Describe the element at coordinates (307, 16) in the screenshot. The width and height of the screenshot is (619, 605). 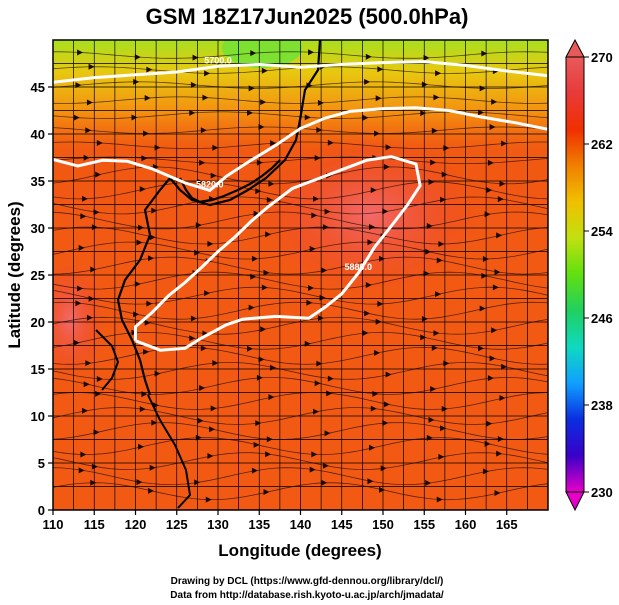
I see `chart-title: GSM 18Z17Jun2025 (500.0hPa)` at that location.